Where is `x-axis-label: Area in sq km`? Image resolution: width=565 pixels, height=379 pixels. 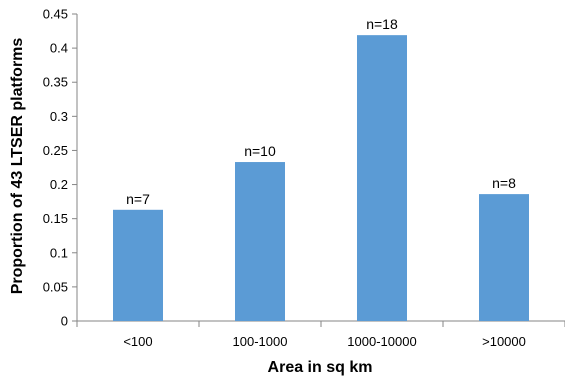
x-axis-label: Area in sq km is located at coordinates (320, 367).